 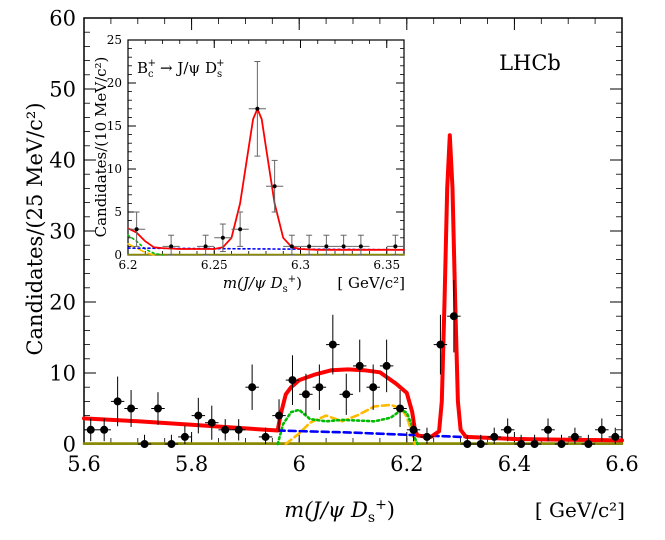 What do you see at coordinates (580, 510) in the screenshot?
I see `main-x-axis-unit: [ GeV/c²]` at bounding box center [580, 510].